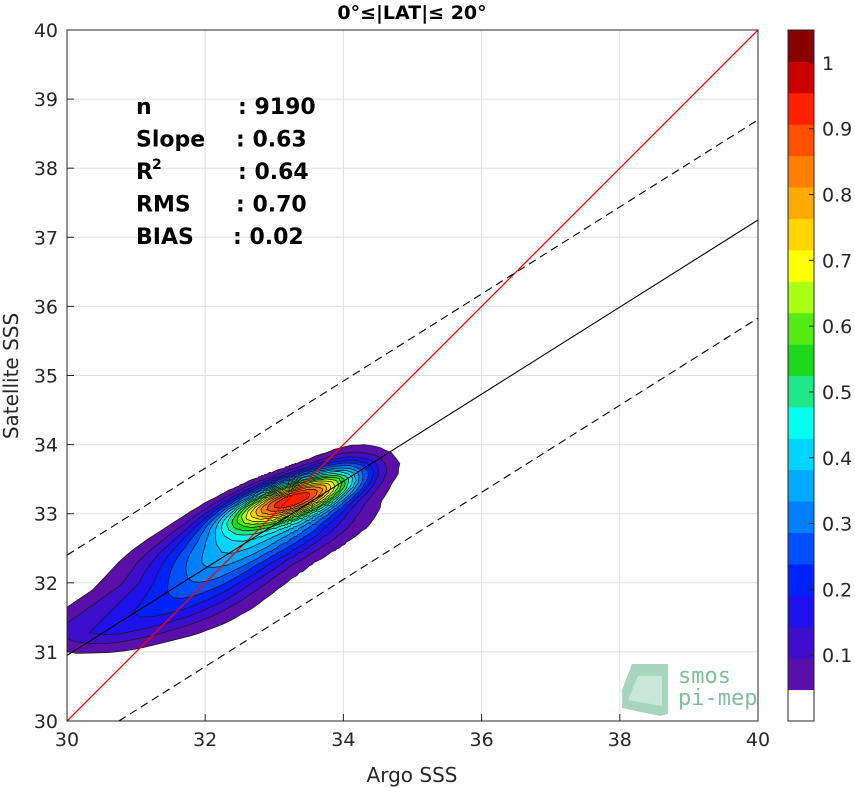  Describe the element at coordinates (837, 459) in the screenshot. I see `colorbar-tick-label: 0.4` at that location.